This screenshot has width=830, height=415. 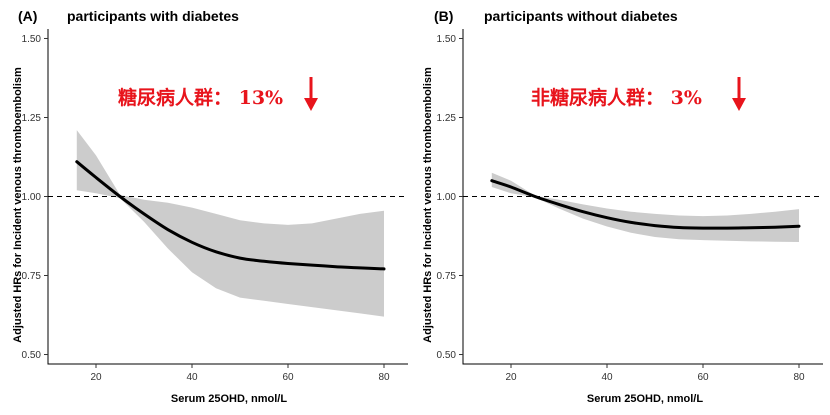 I want to click on panel-title: participants with diabetes, so click(x=153, y=16).